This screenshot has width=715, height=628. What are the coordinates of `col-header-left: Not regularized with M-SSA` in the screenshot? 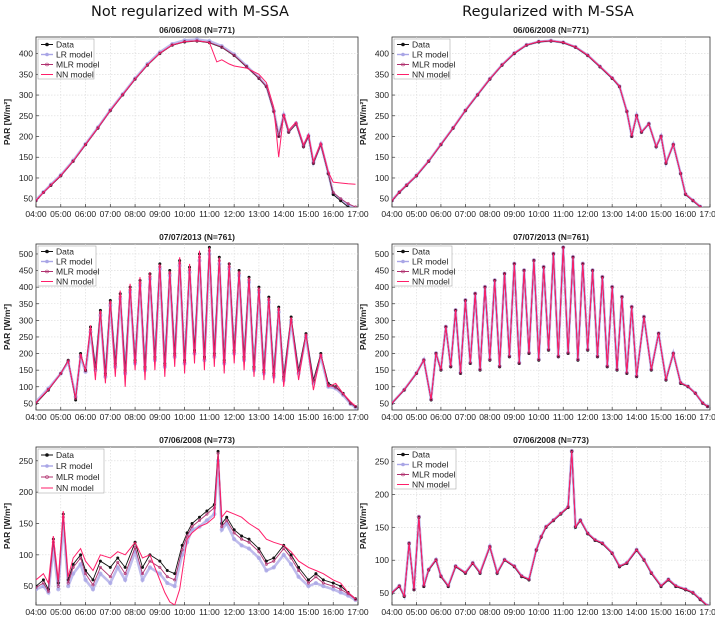 It's located at (190, 12).